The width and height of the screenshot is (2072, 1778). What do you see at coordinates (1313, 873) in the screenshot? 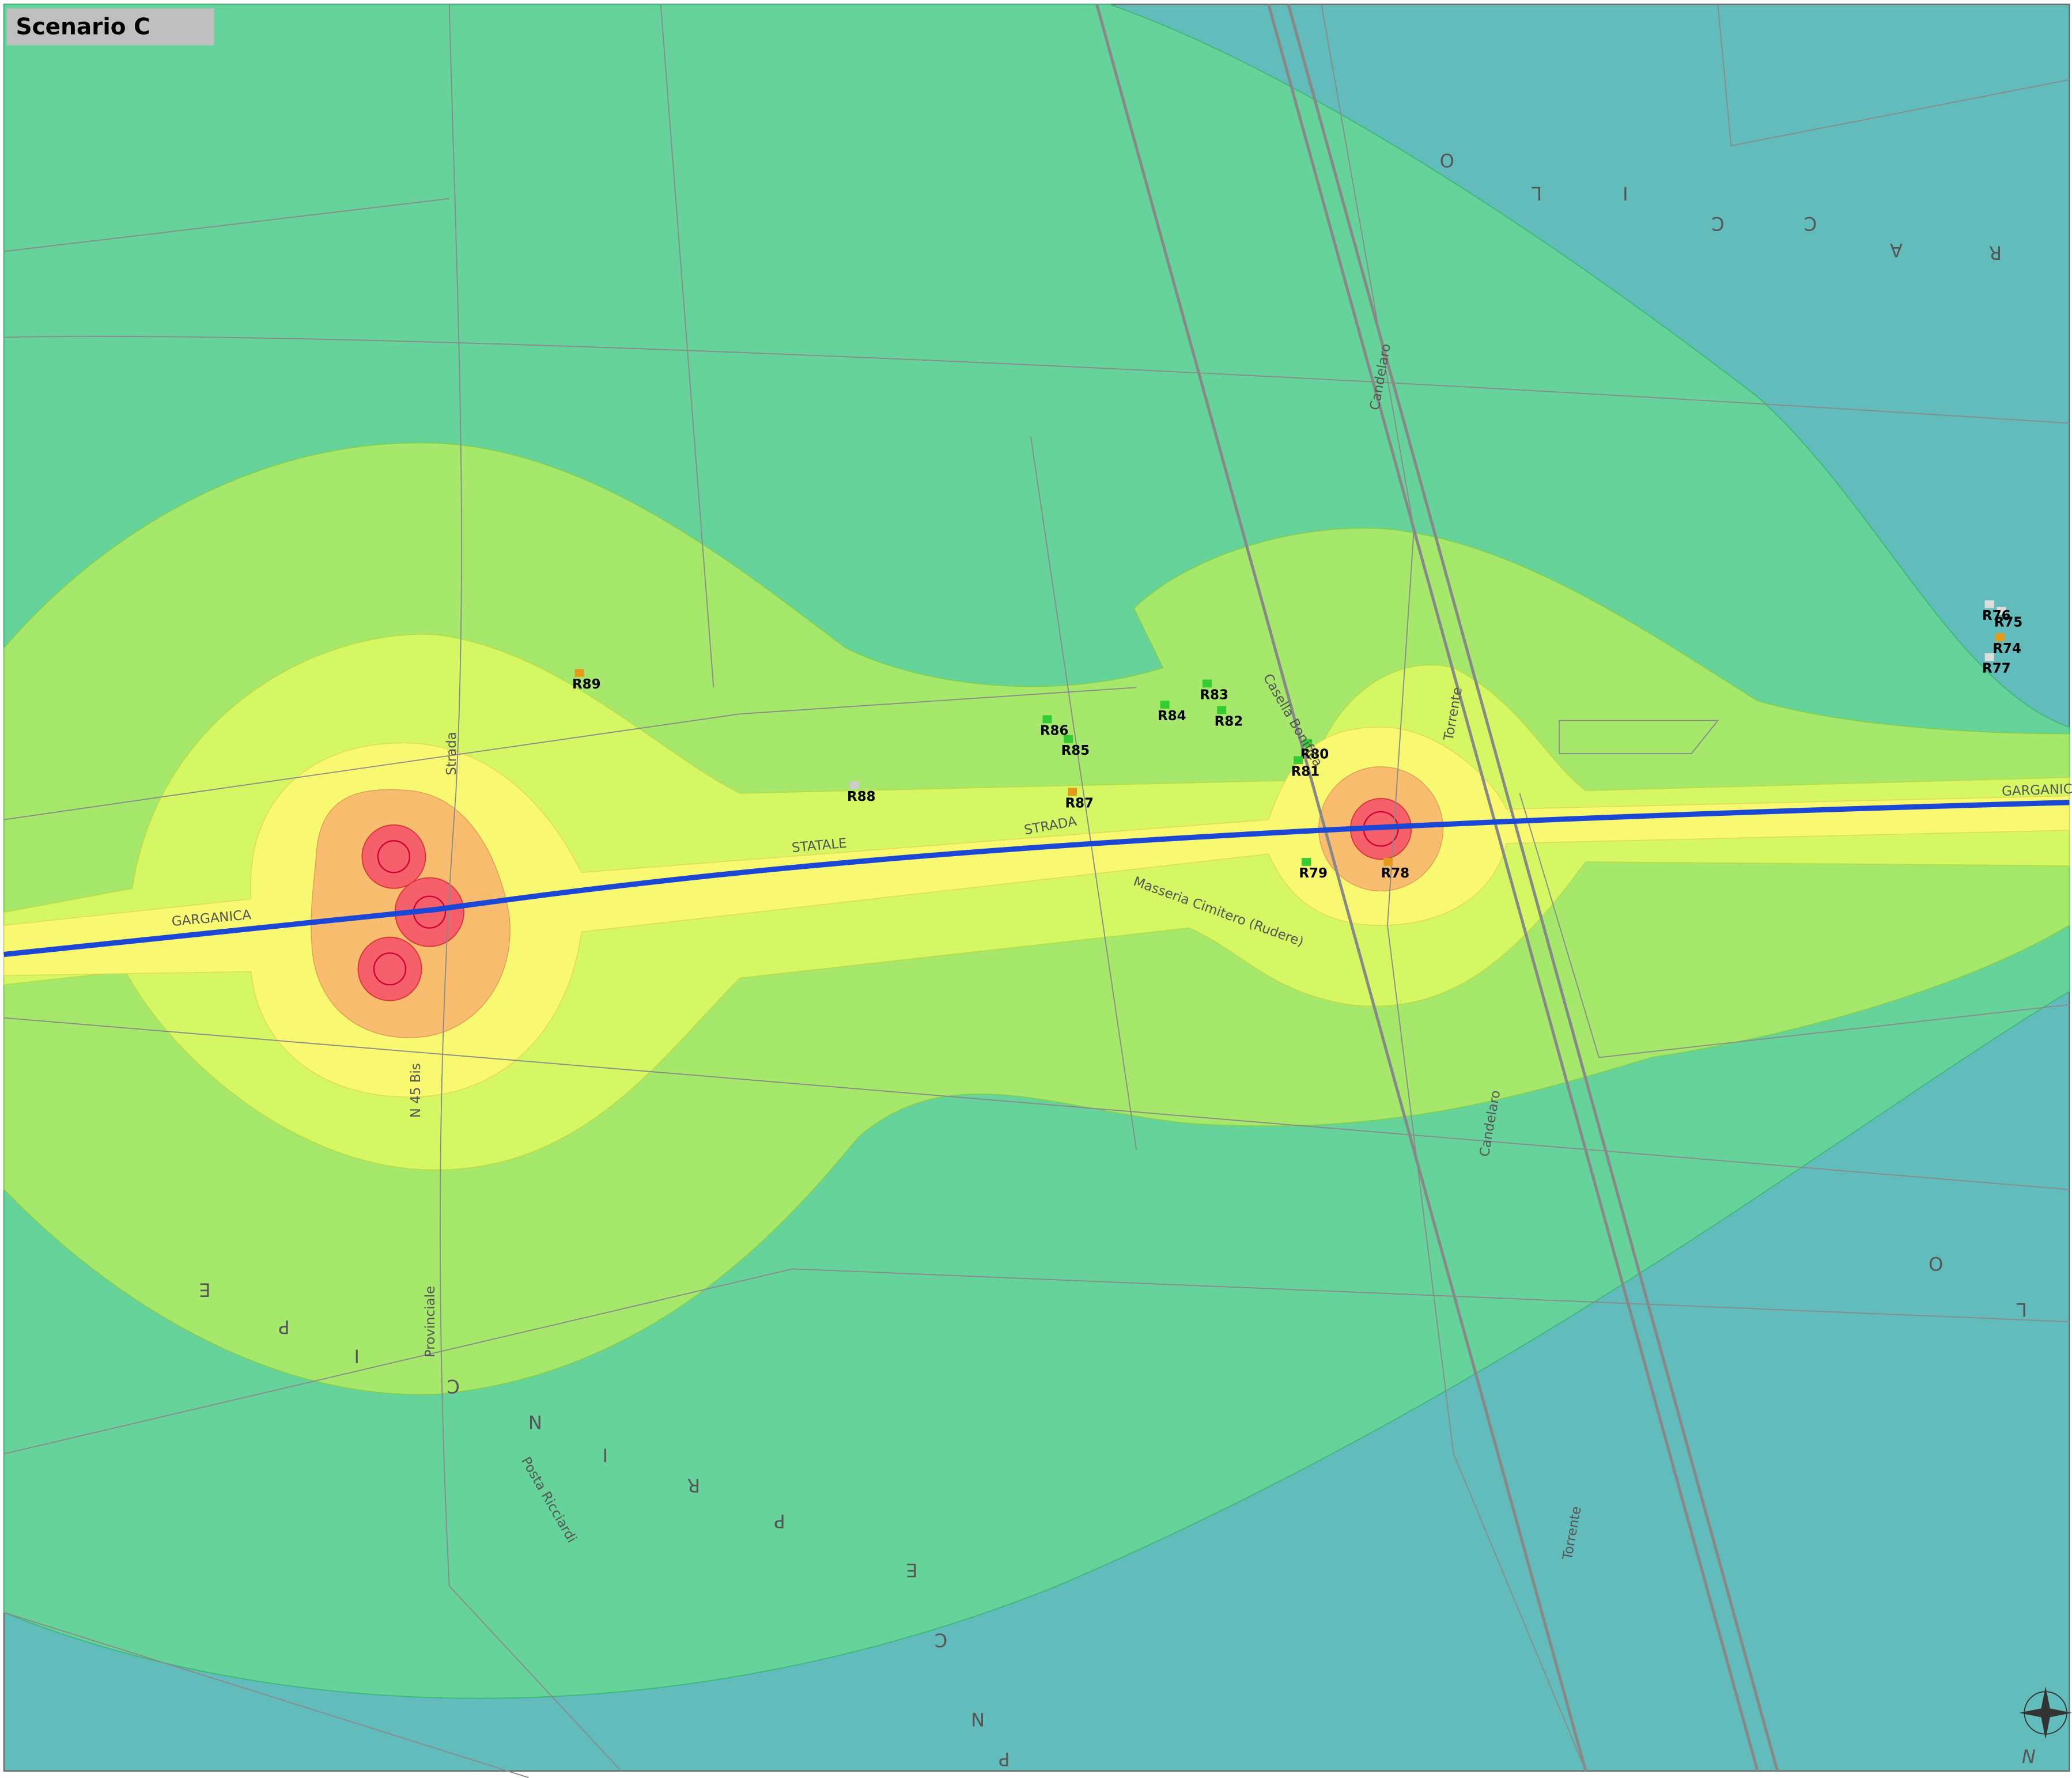
I see `receptor-label: R79` at bounding box center [1313, 873].